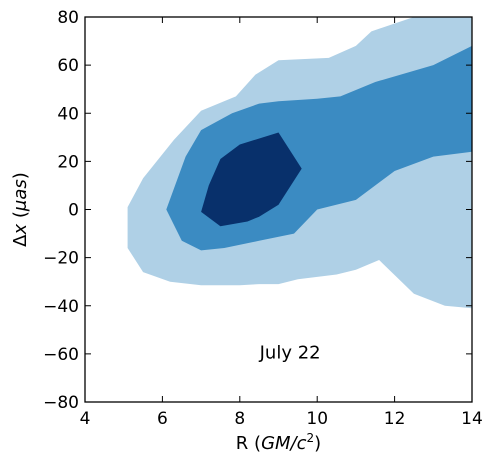  Describe the element at coordinates (278, 442) in the screenshot. I see `x-axis-label: R (GM/c2)` at that location.